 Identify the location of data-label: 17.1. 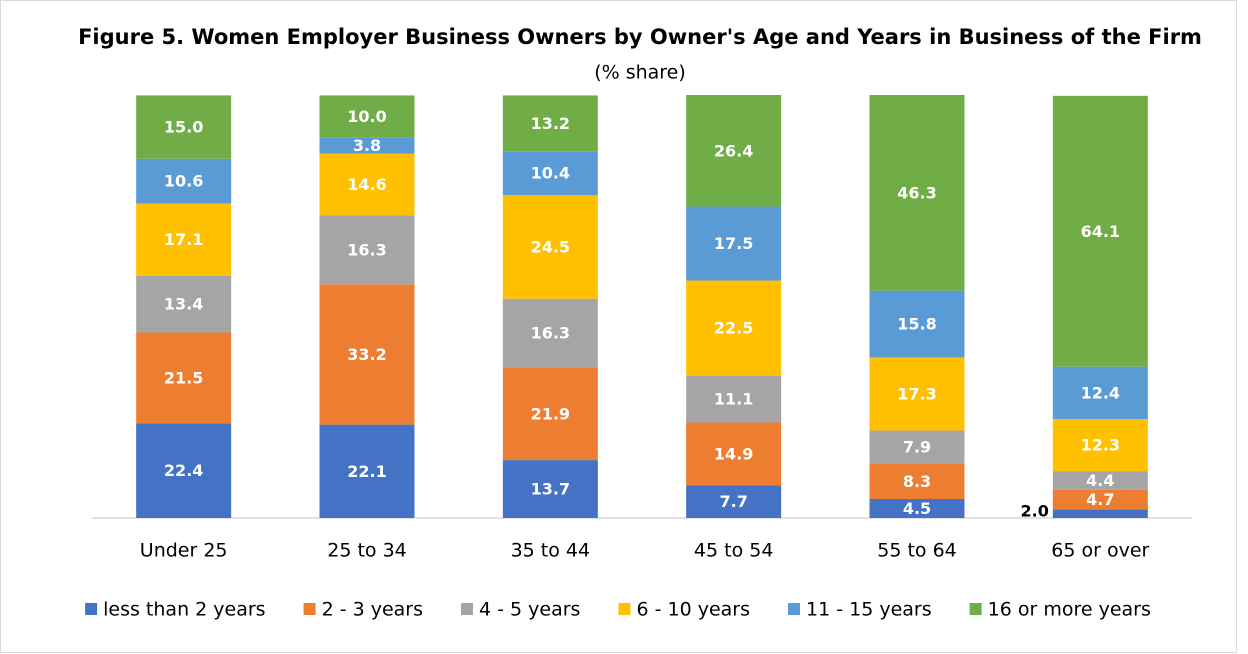
(183, 239).